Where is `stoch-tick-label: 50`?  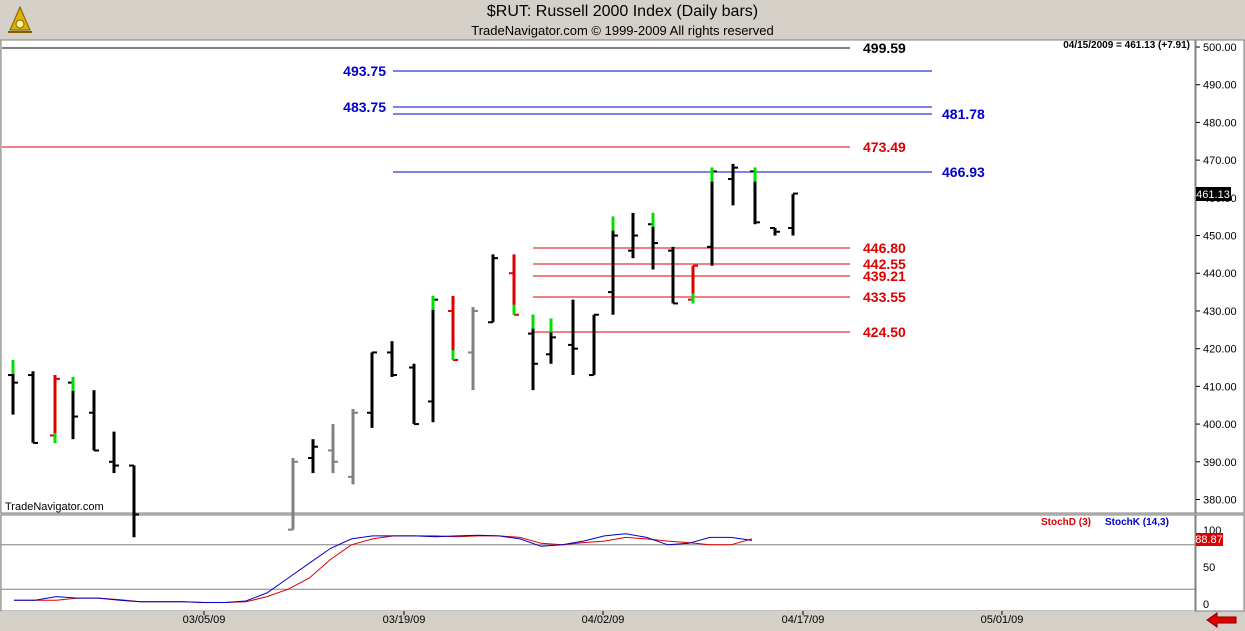 stoch-tick-label: 50 is located at coordinates (1209, 568).